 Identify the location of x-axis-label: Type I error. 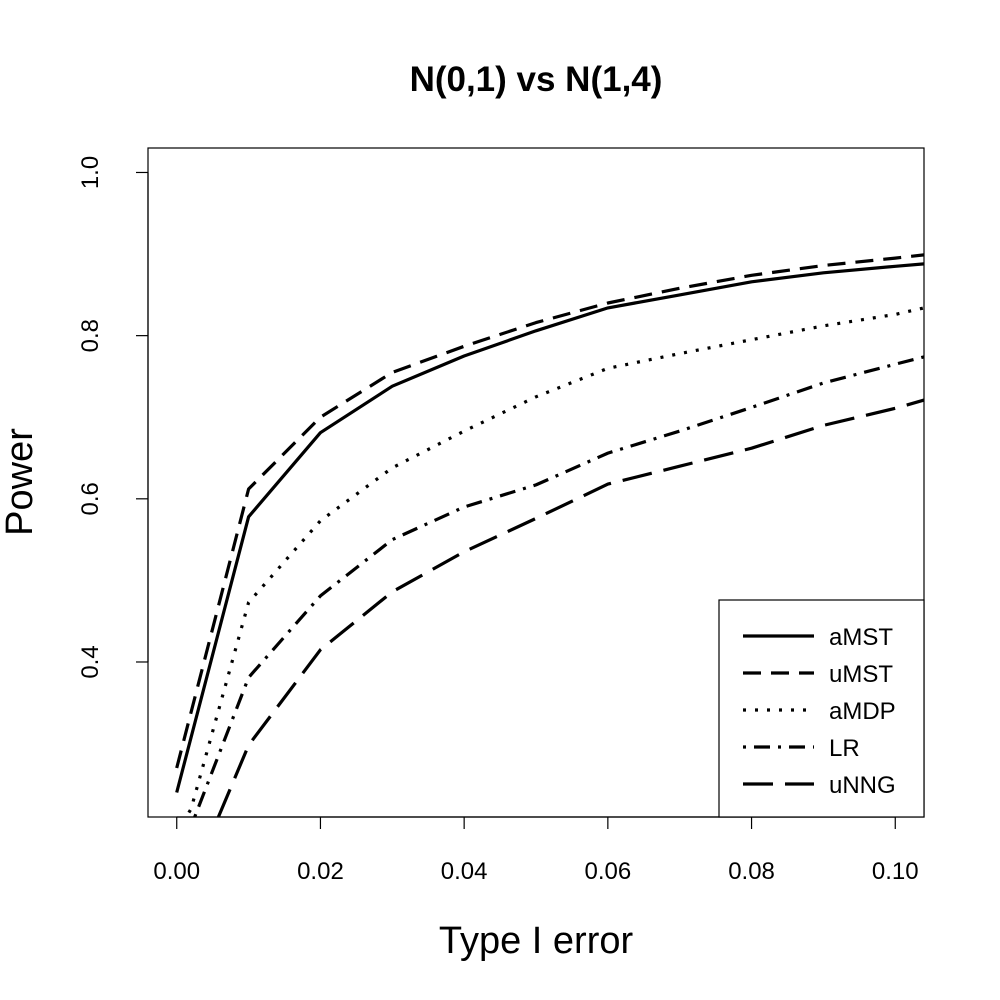
(536, 941).